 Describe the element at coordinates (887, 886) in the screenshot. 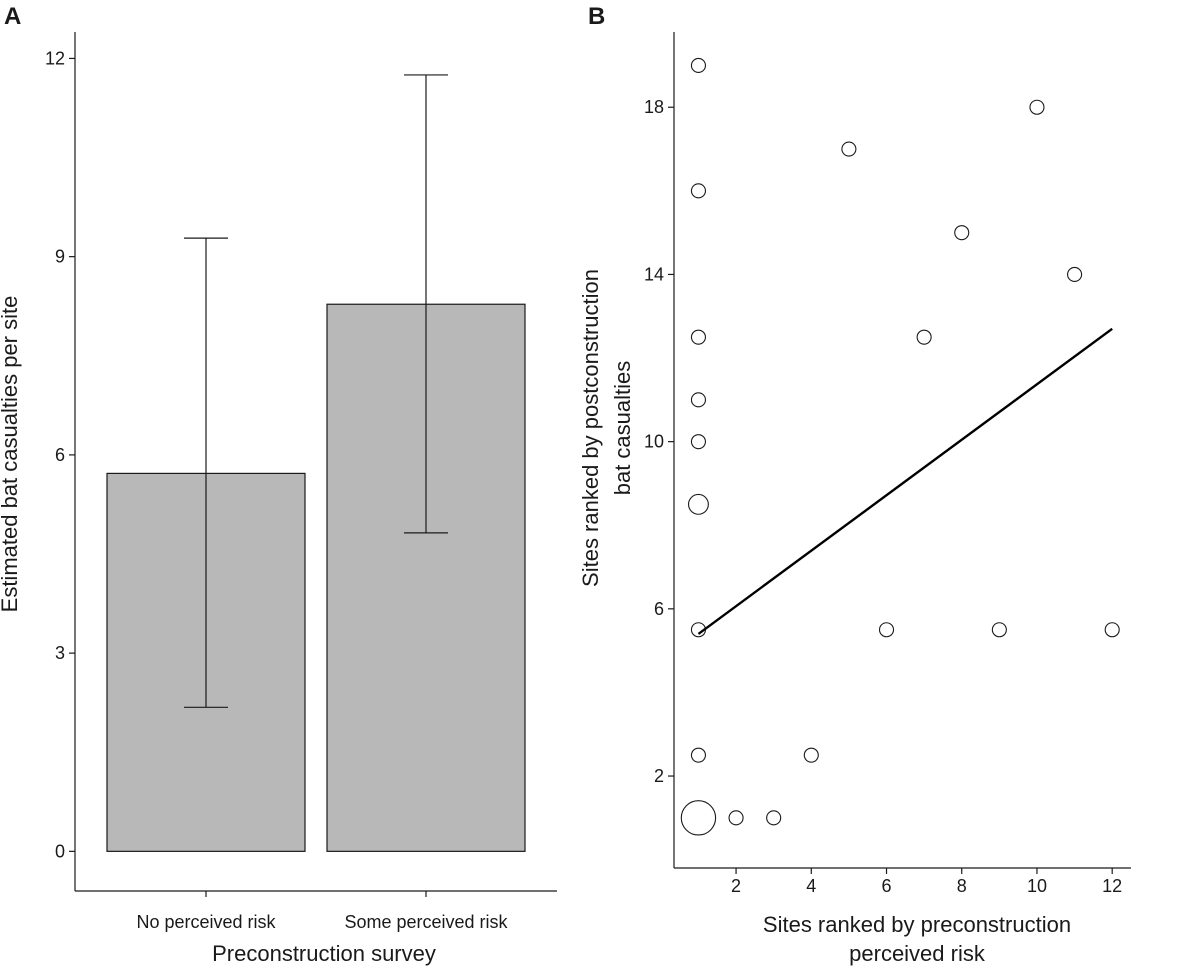

I see `panel-b-x-tick-label: 6` at that location.